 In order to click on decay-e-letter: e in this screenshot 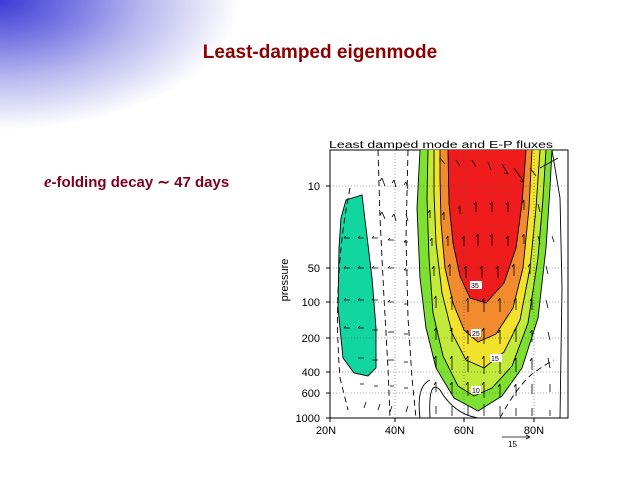, I will do `click(48, 181)`.